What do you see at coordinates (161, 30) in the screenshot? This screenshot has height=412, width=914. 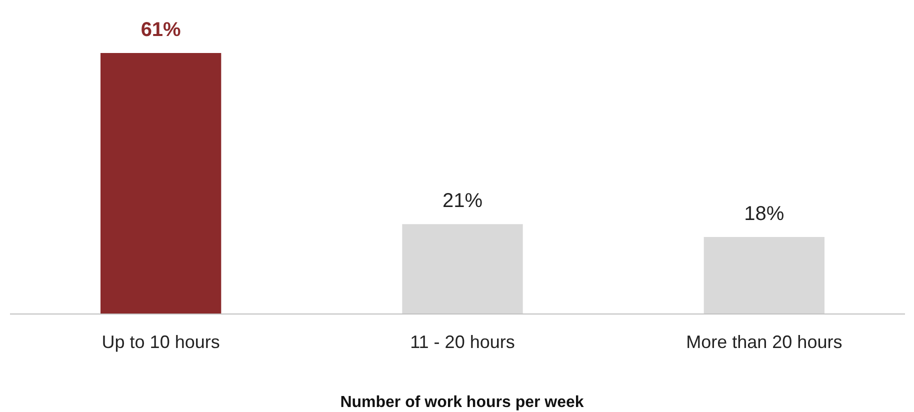 I see `data-label: 61%` at bounding box center [161, 30].